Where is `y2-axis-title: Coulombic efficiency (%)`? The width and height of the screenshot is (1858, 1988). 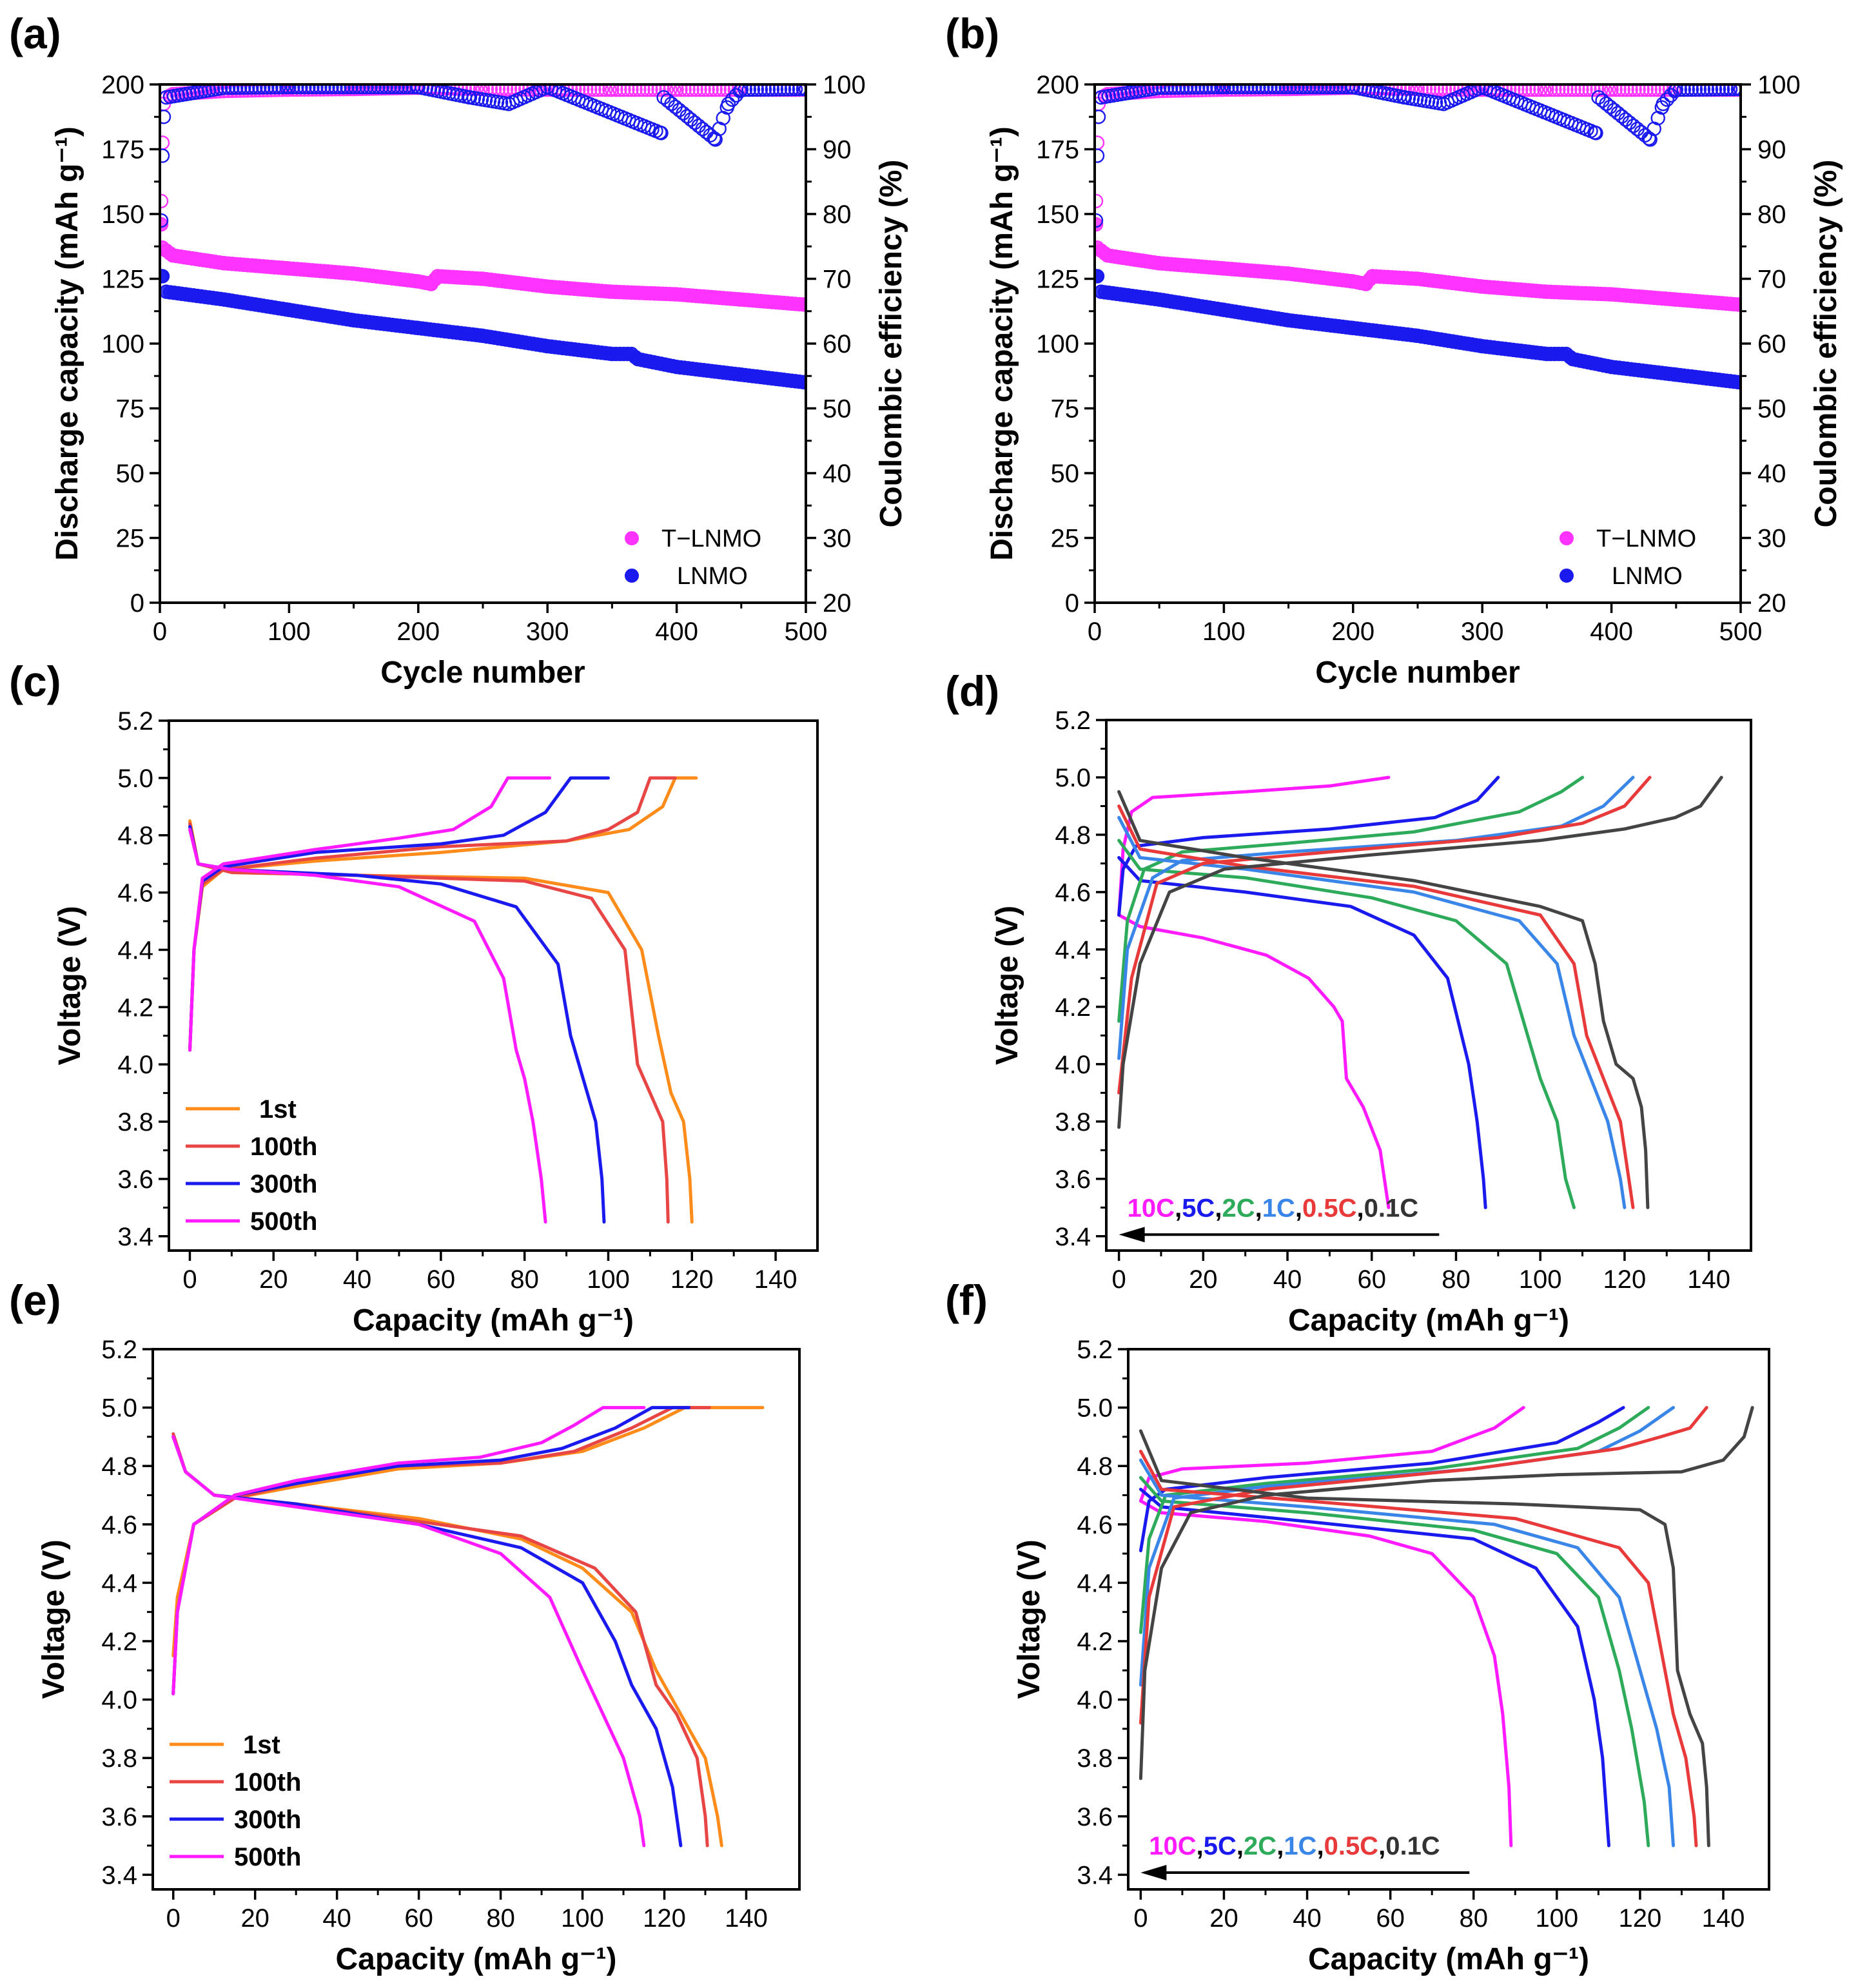
y2-axis-title: Coulombic efficiency (%) is located at coordinates (891, 344).